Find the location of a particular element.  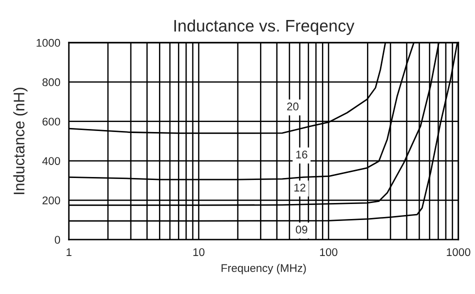

annotation: 20 is located at coordinates (292, 106).